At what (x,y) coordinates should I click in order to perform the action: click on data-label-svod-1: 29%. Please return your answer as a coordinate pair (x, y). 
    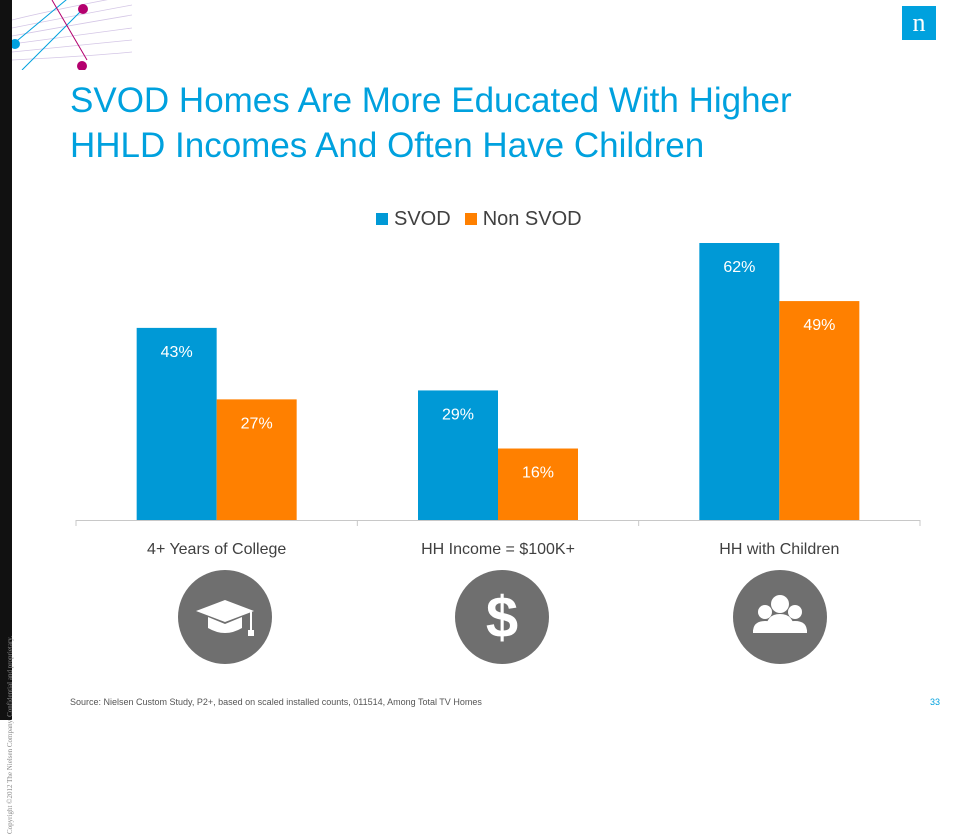
    Looking at the image, I should click on (458, 414).